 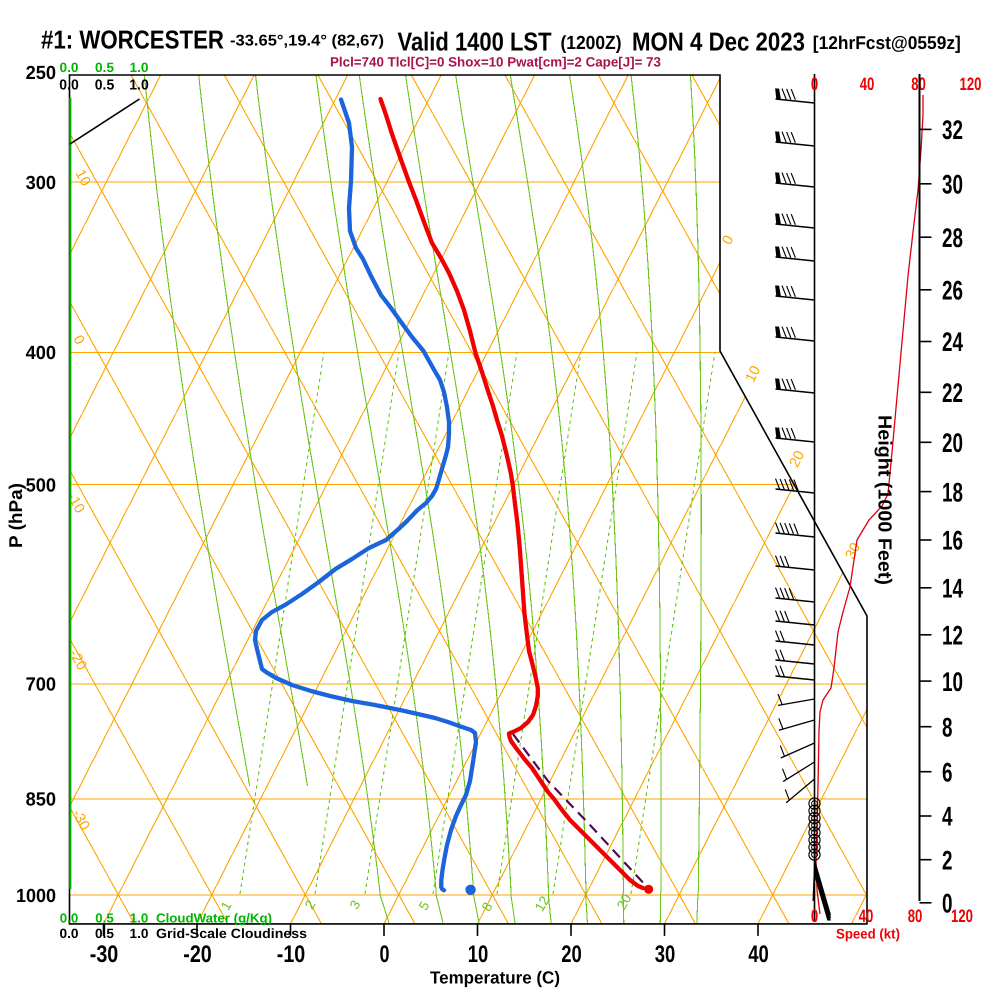 I want to click on svg-text: MON 4 Dec 2023, so click(x=718, y=41).